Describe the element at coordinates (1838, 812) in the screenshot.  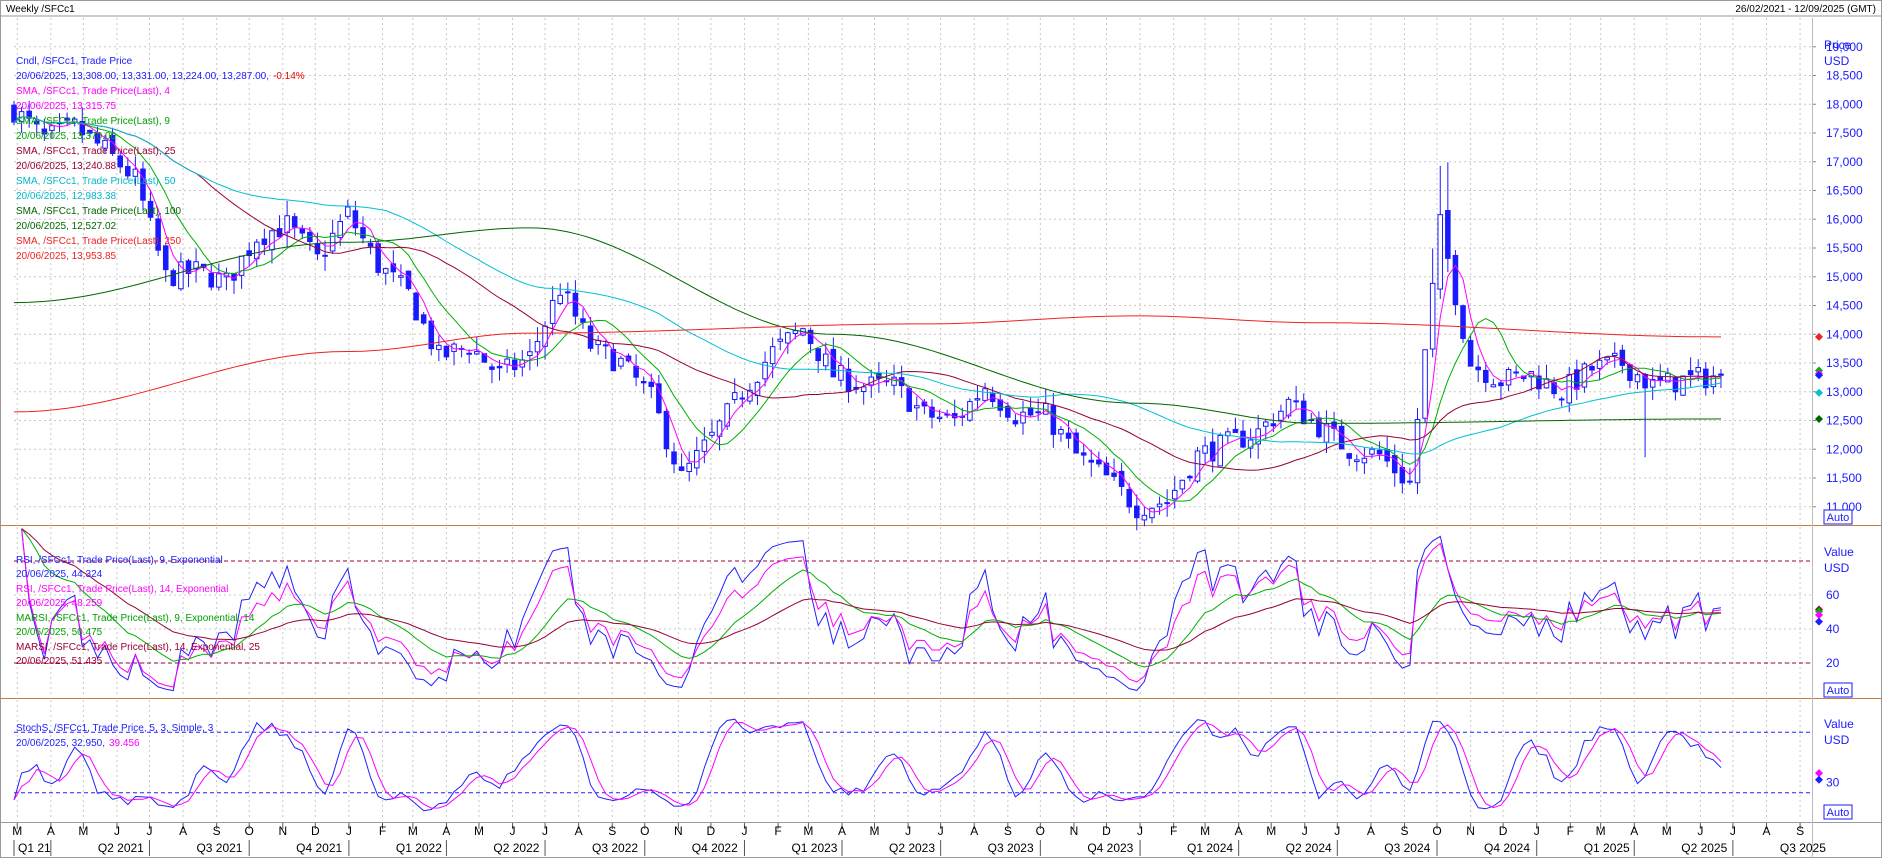
I see `stoch-auto-button: Auto` at that location.